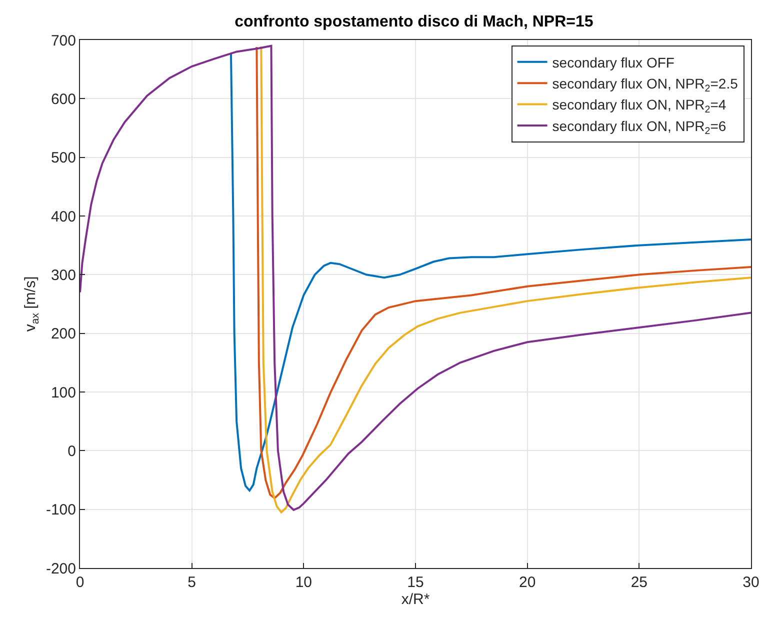 This screenshot has width=781, height=618. I want to click on y-tick-label: -100, so click(61, 510).